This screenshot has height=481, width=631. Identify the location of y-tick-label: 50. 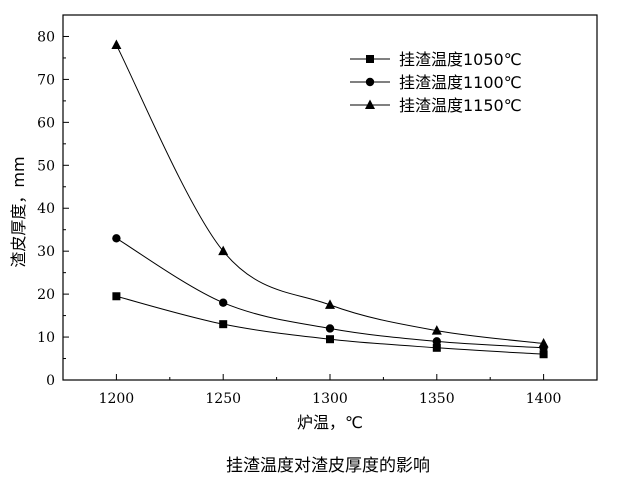
(46, 166).